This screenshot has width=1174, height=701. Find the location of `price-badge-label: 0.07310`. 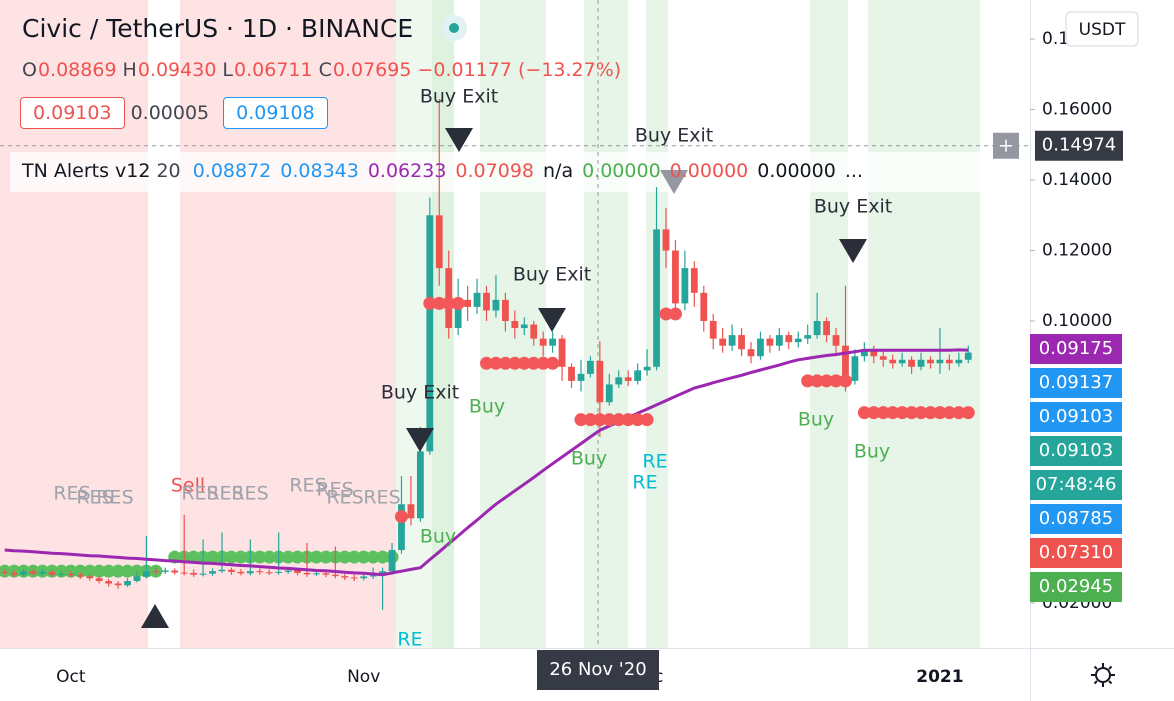

price-badge-label: 0.07310 is located at coordinates (1076, 552).